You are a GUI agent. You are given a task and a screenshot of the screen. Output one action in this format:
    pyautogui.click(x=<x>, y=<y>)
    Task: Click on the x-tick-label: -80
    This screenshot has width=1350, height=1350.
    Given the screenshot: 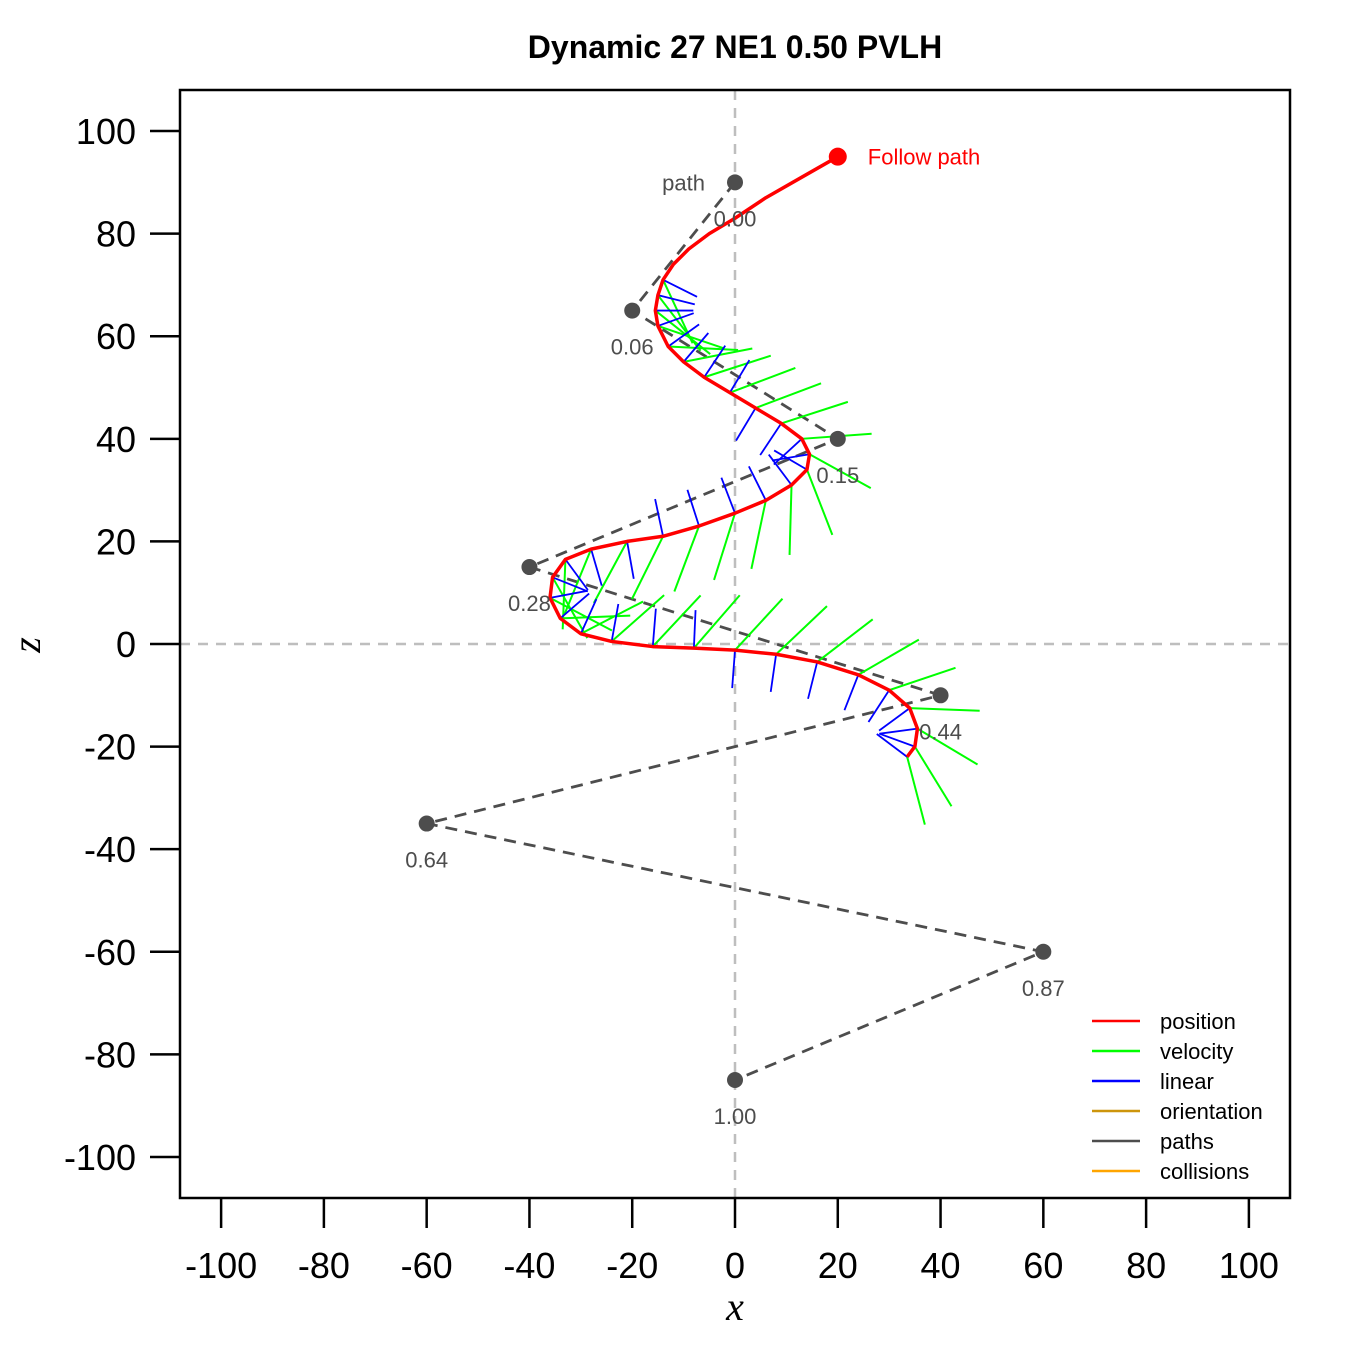 What is the action you would take?
    pyautogui.click(x=324, y=1265)
    